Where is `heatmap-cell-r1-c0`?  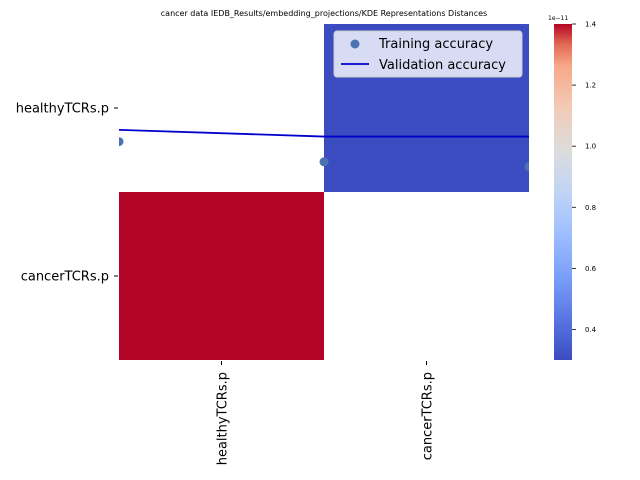
heatmap-cell-r1-c0 is located at coordinates (221, 276).